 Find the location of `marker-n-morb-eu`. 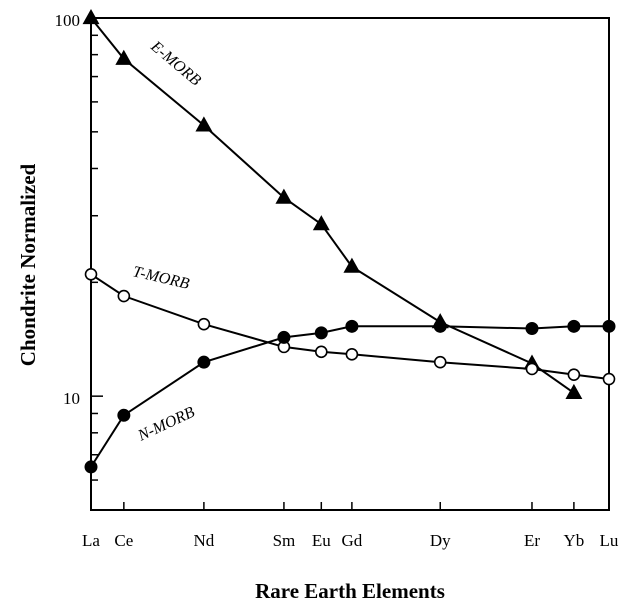

marker-n-morb-eu is located at coordinates (321, 333).